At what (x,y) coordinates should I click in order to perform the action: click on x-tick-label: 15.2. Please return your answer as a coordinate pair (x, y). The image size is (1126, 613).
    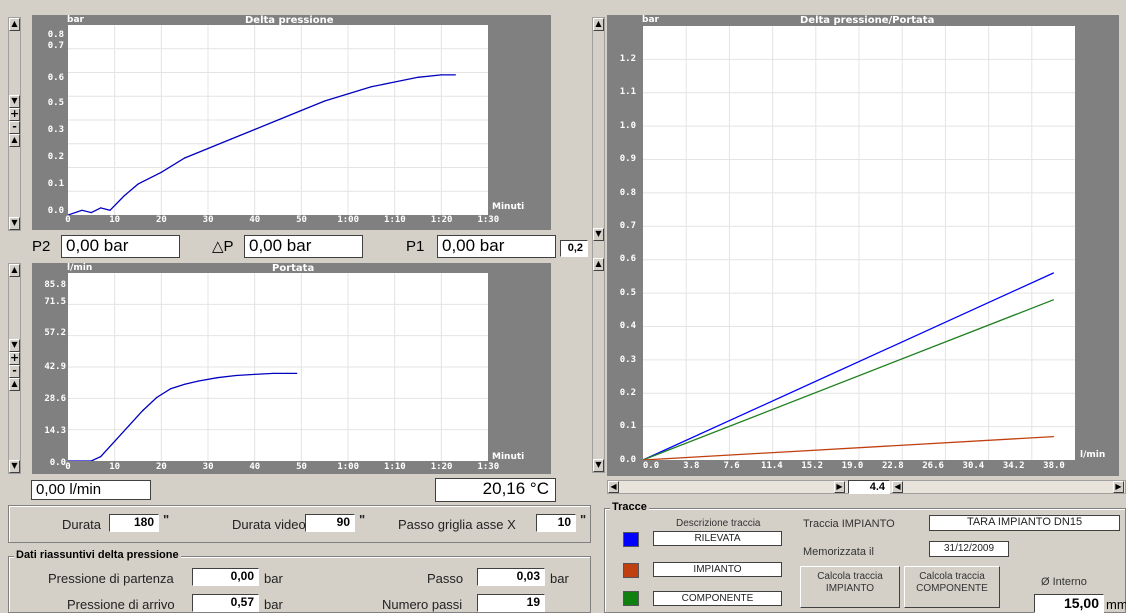
    Looking at the image, I should click on (812, 466).